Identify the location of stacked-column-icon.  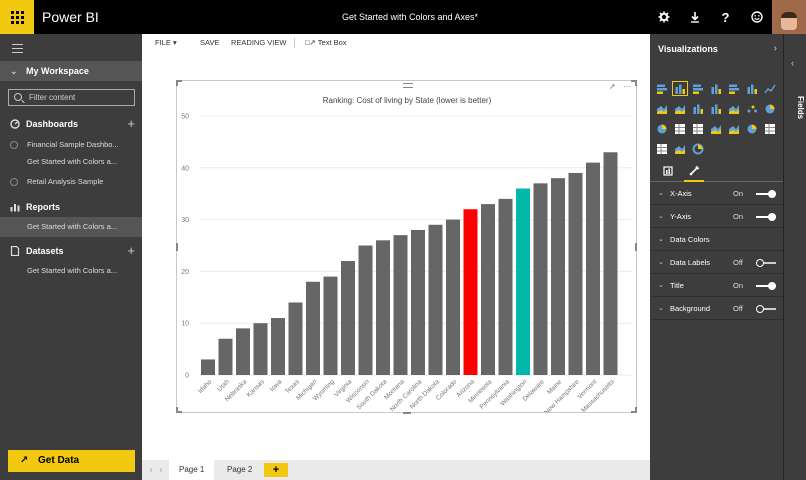
(680, 88).